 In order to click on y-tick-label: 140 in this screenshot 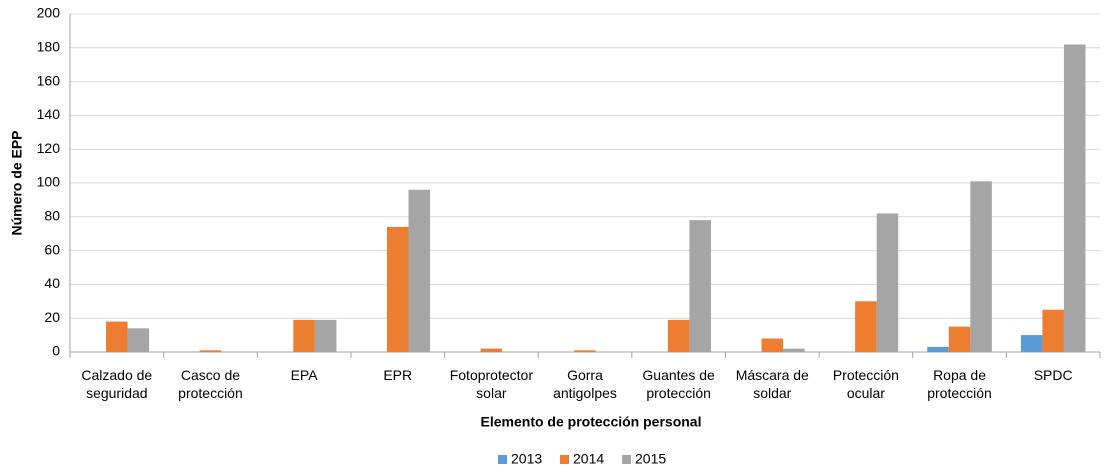, I will do `click(49, 114)`.